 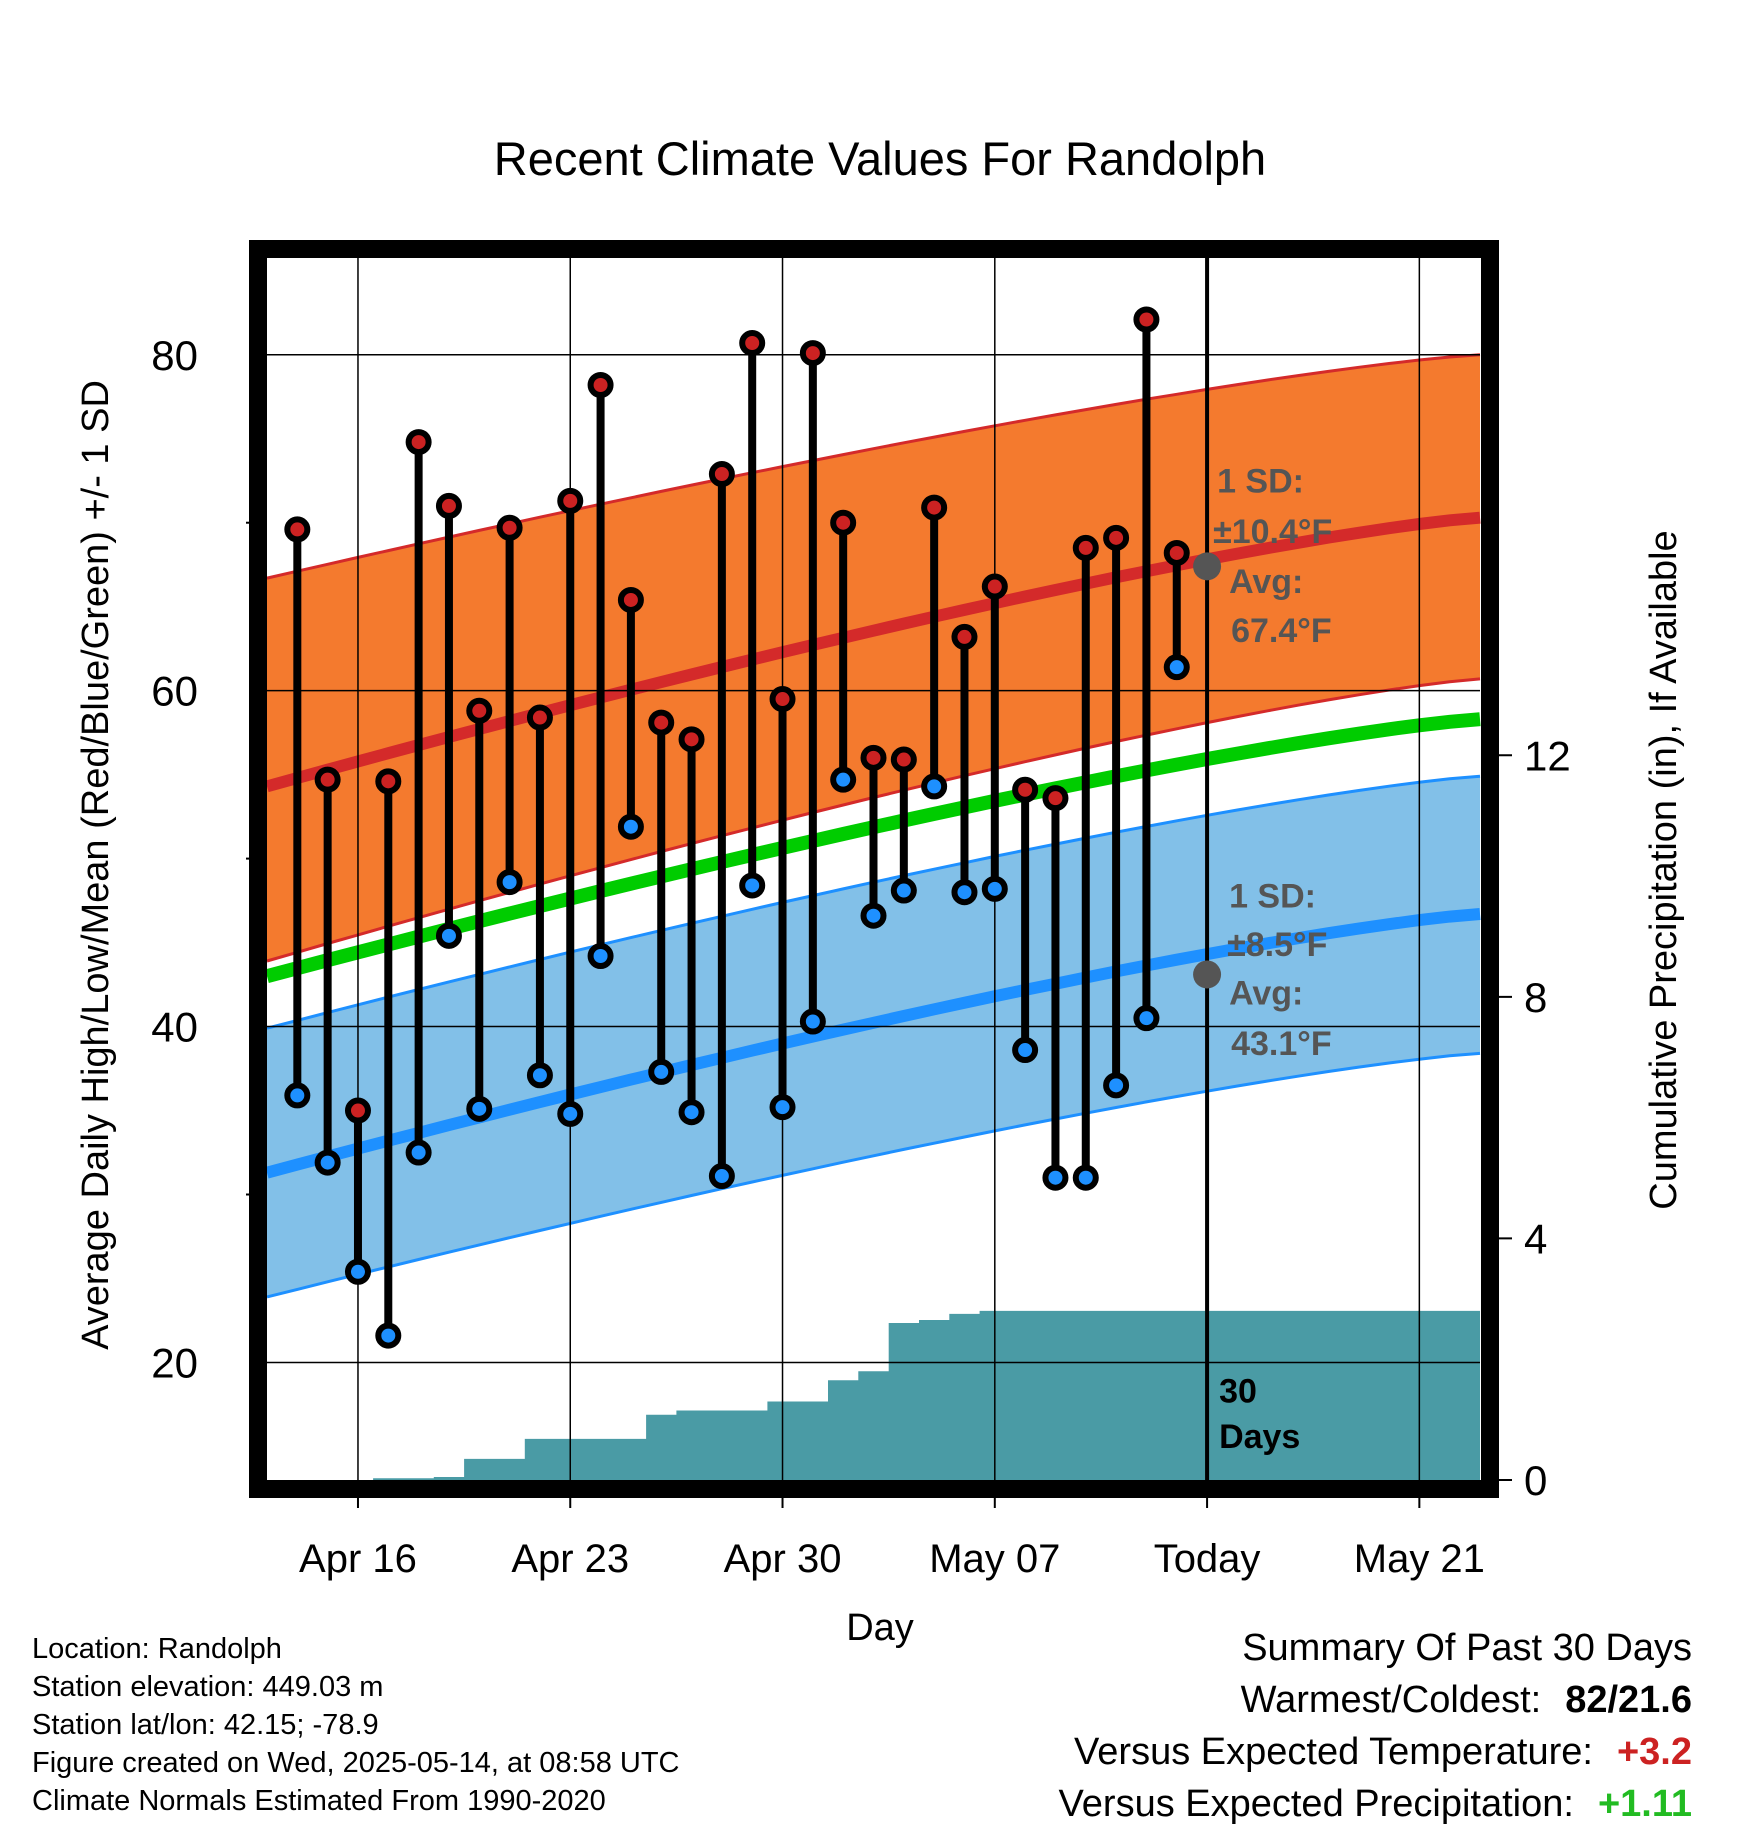 I want to click on precip-area, so click(x=873, y=1395).